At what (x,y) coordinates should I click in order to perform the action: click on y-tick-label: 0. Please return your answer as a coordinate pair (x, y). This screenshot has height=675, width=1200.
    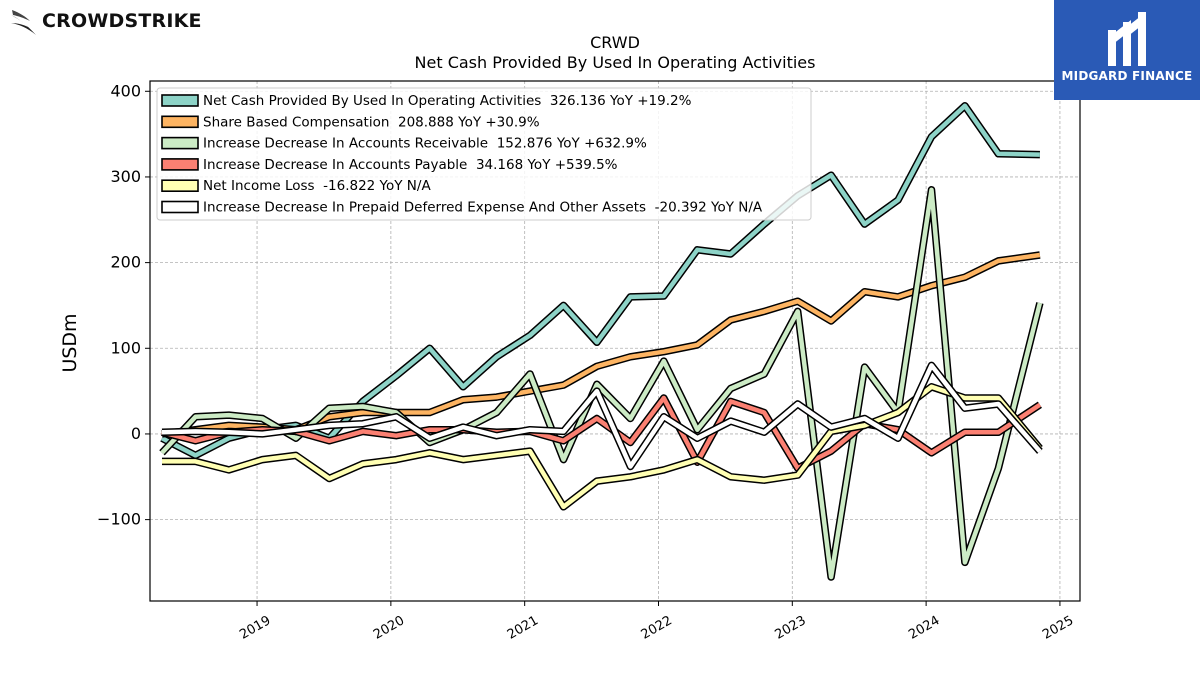
    Looking at the image, I should click on (136, 433).